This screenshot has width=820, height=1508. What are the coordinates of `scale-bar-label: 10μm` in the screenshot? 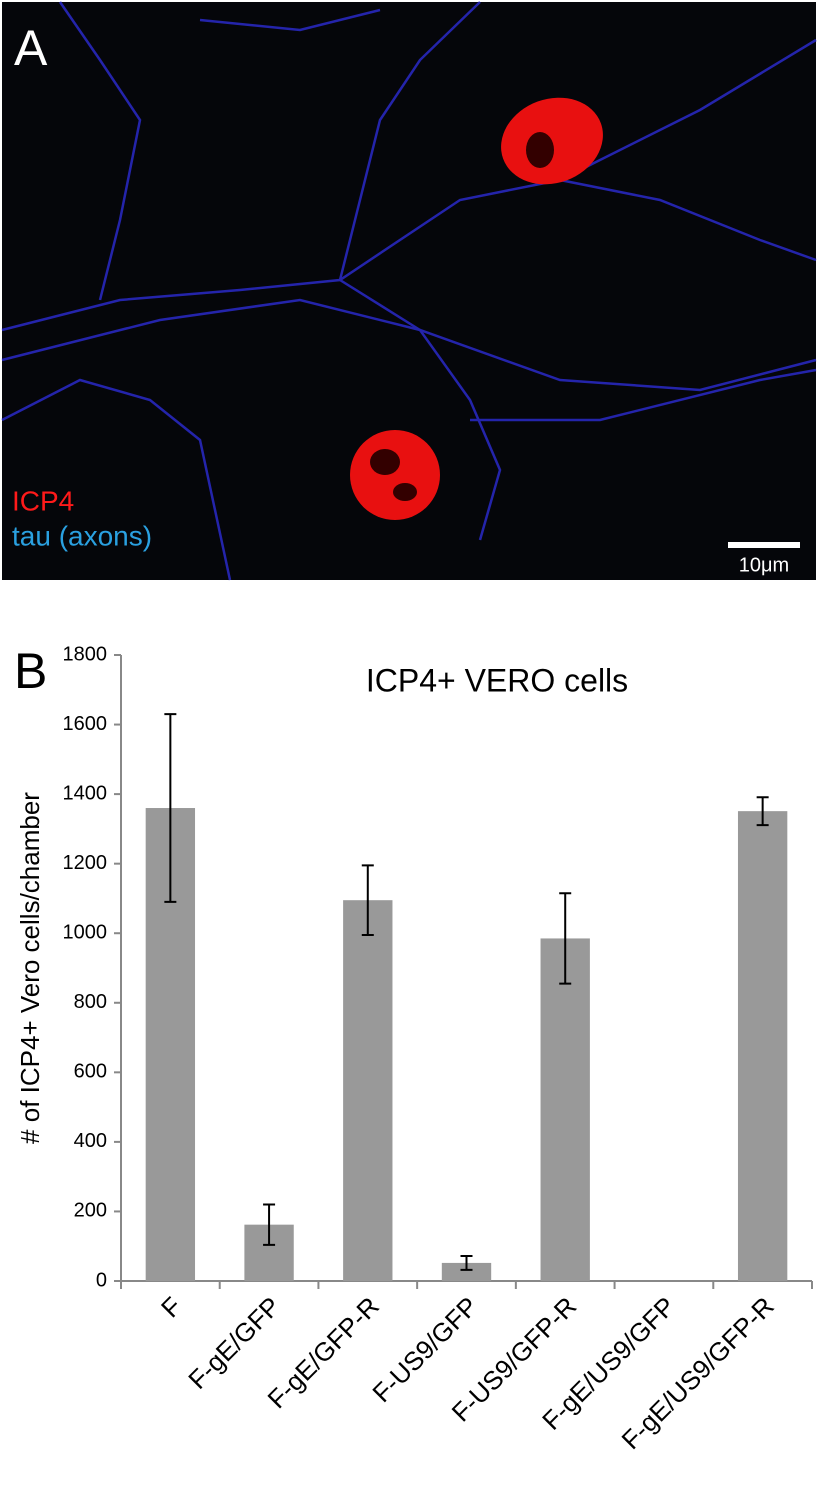 It's located at (764, 565).